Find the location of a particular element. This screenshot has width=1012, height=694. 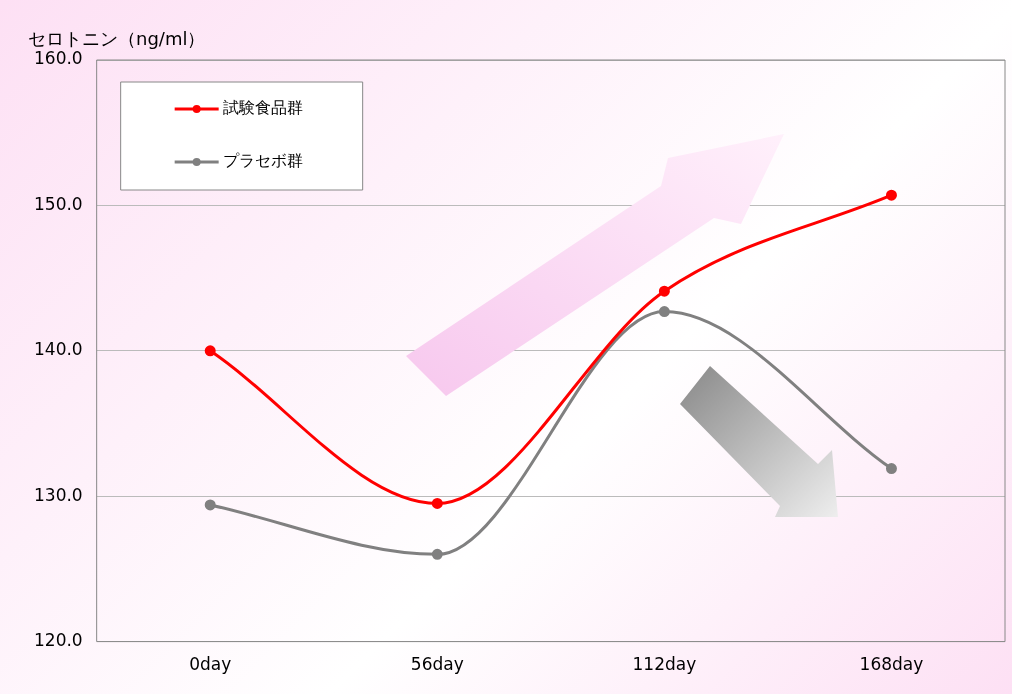

y-tick-label: 130.0 is located at coordinates (58, 494).